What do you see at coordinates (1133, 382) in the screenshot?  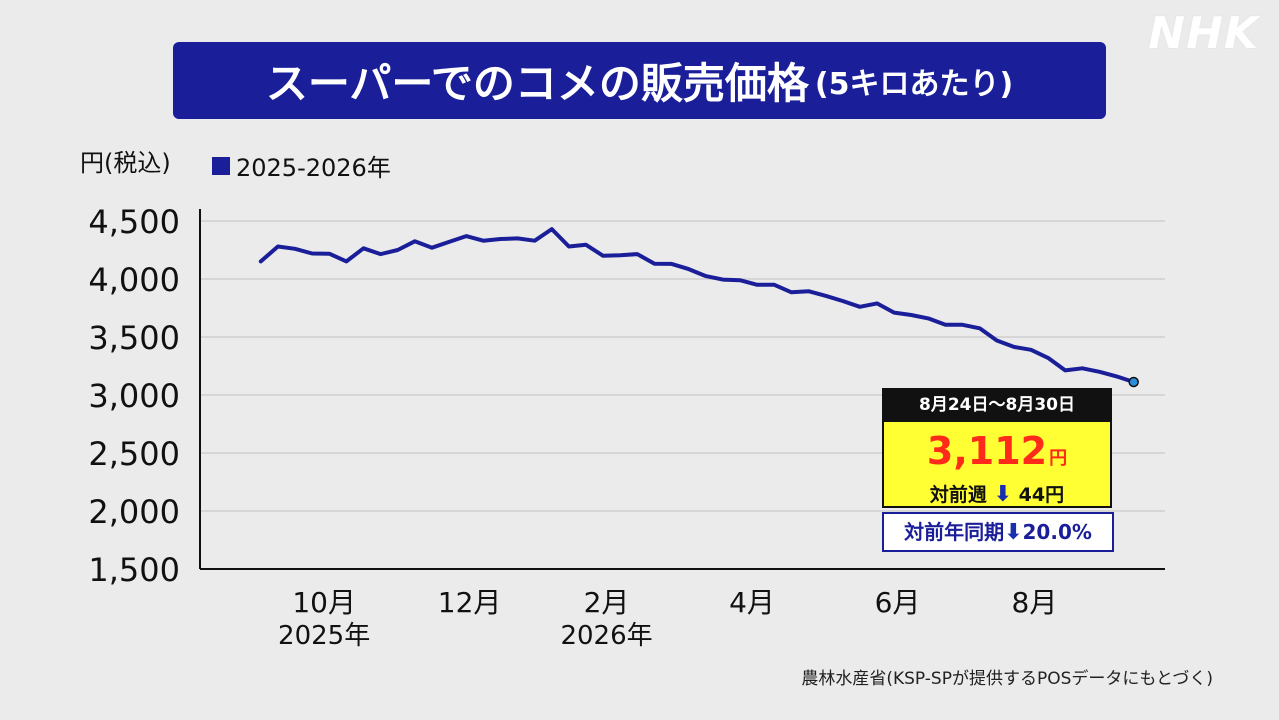 I see `latest-data-point` at bounding box center [1133, 382].